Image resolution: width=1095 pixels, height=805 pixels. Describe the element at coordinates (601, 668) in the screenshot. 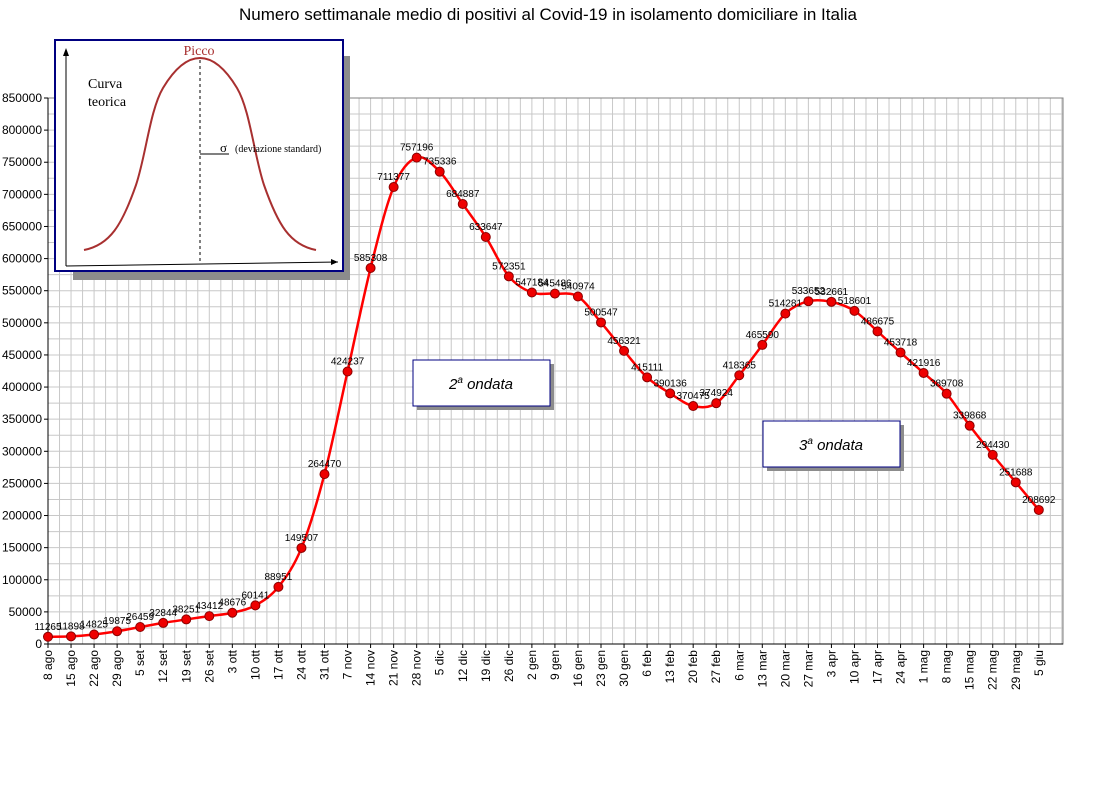

I see `x-tick-label: 23 gen` at that location.